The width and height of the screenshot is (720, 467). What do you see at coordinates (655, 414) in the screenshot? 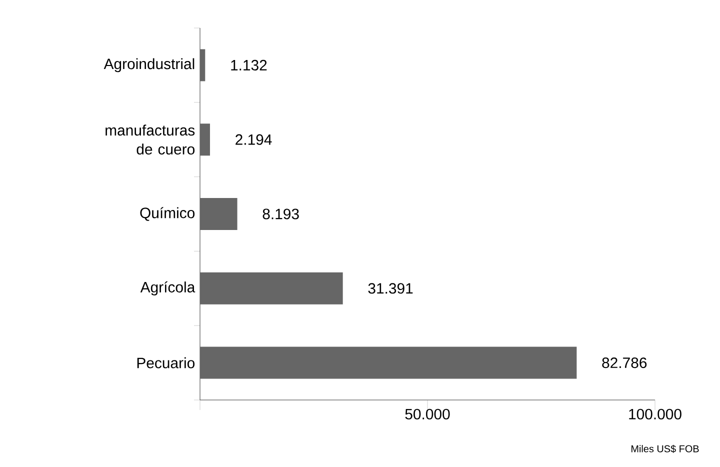
I see `x-tick-label: 100.000` at bounding box center [655, 414].